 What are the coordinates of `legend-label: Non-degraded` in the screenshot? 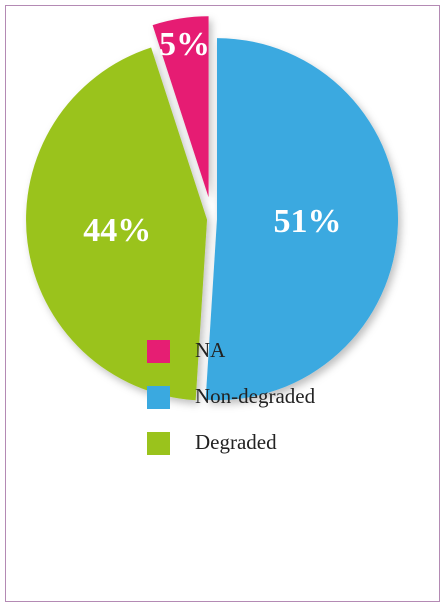 It's located at (255, 396).